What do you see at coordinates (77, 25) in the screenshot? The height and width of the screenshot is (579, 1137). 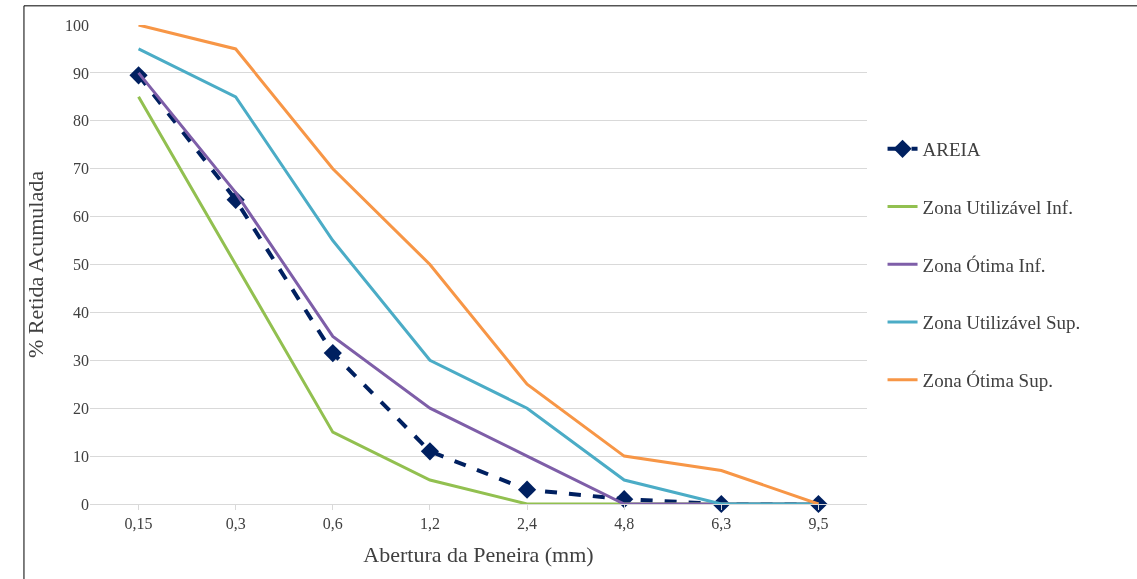 I see `y-tick-label: 100` at bounding box center [77, 25].